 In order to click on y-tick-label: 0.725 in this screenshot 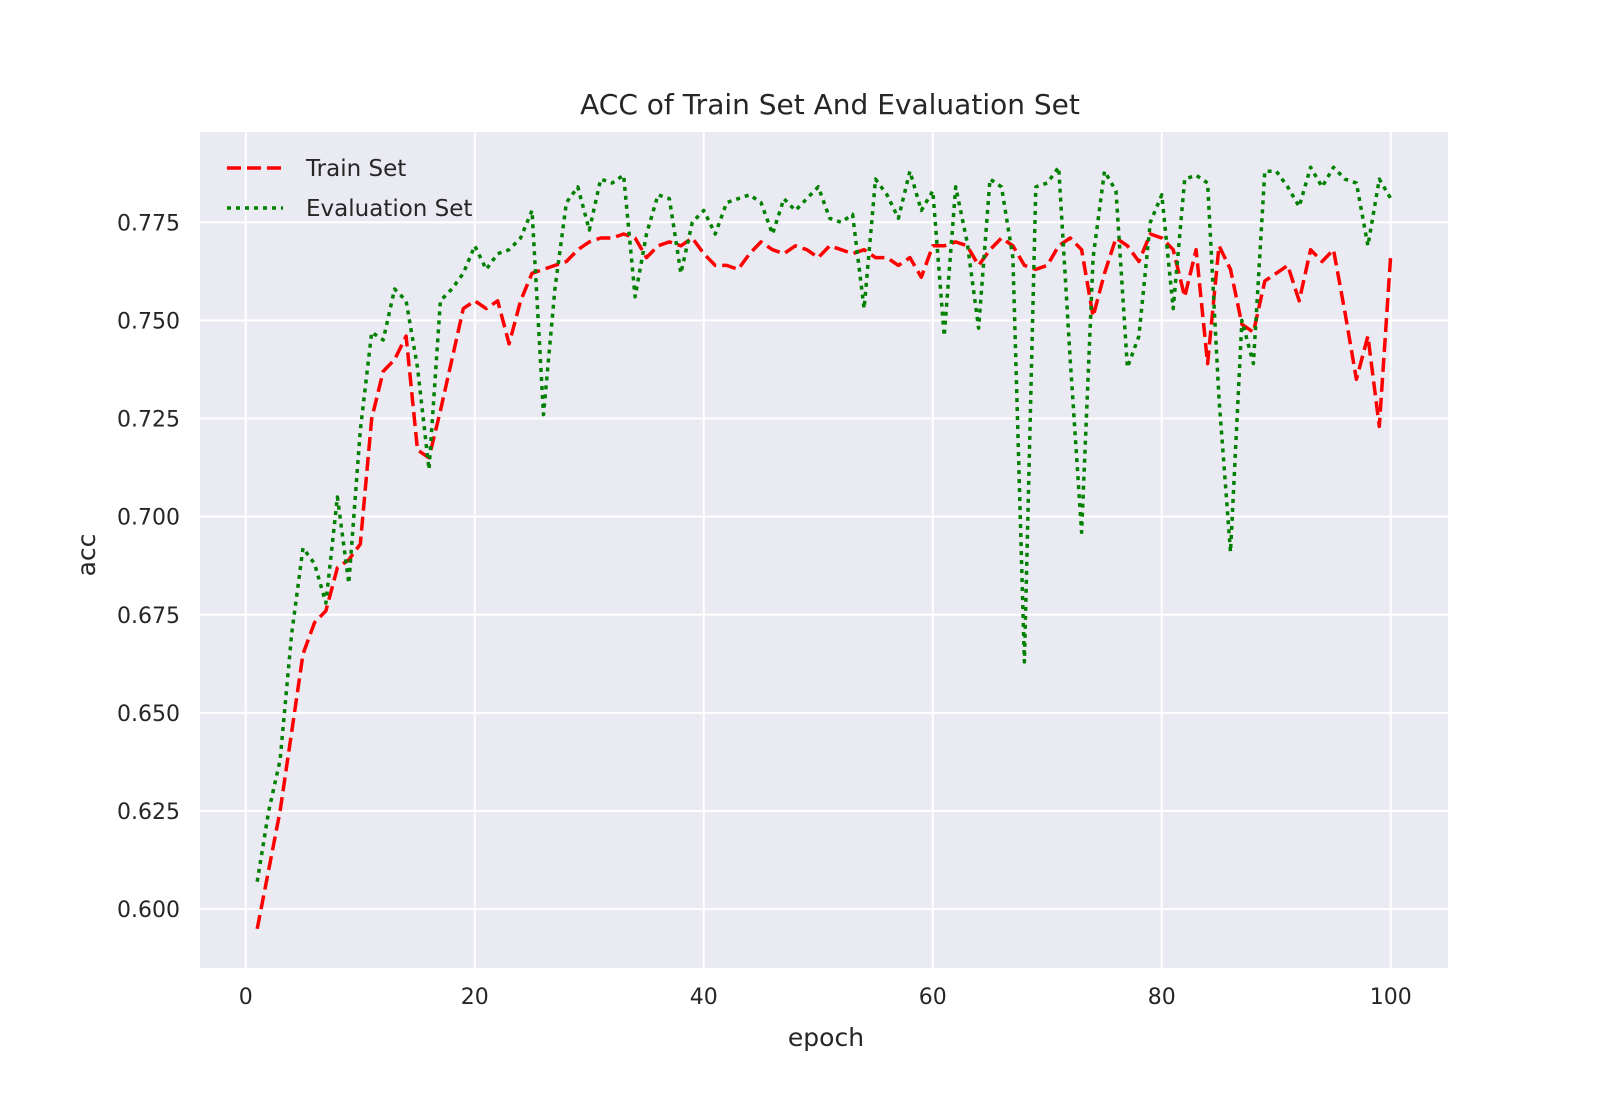, I will do `click(148, 420)`.